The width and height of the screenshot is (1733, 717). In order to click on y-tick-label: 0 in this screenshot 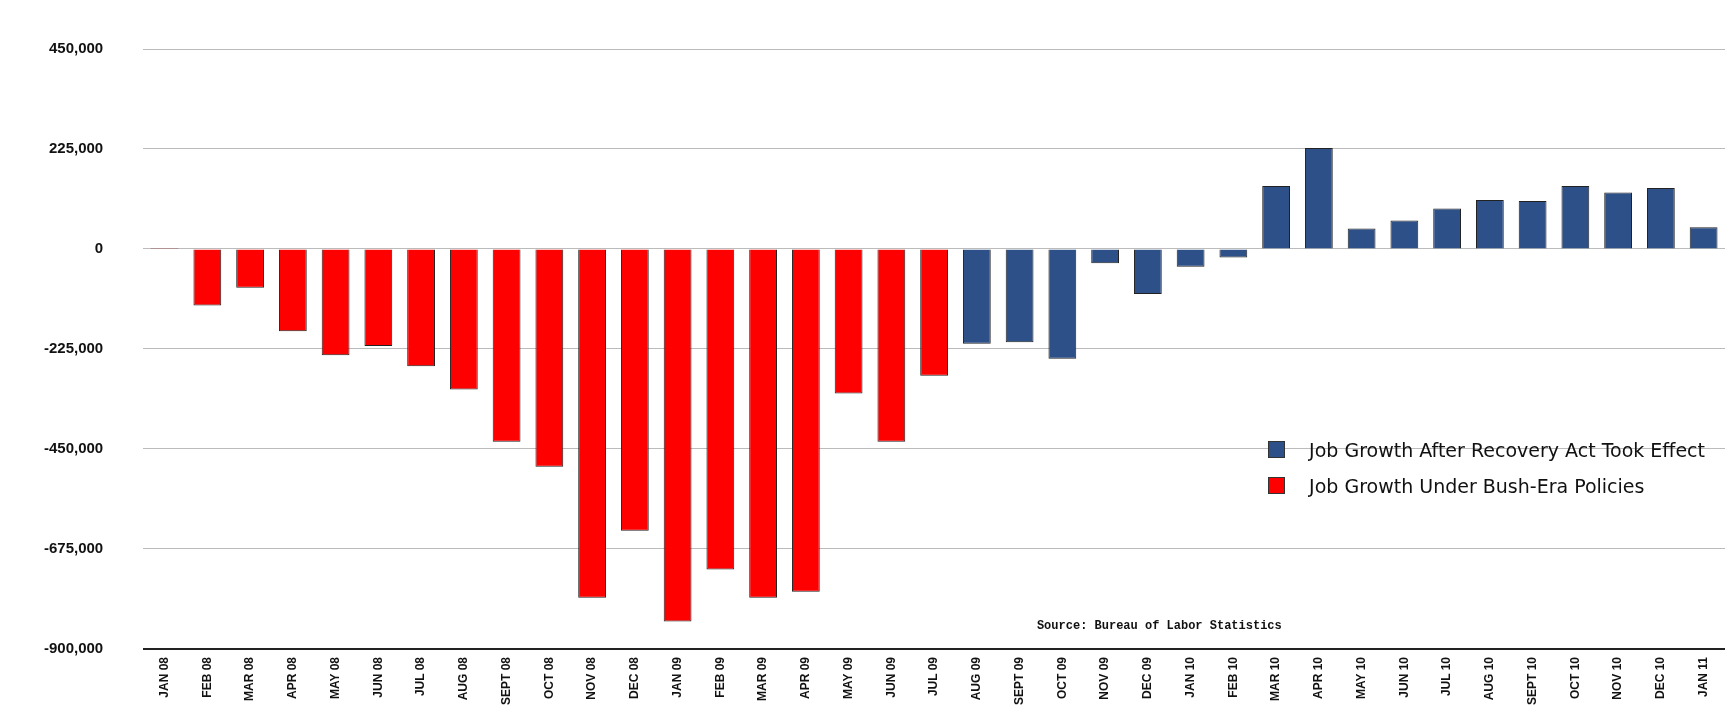, I will do `click(99, 248)`.